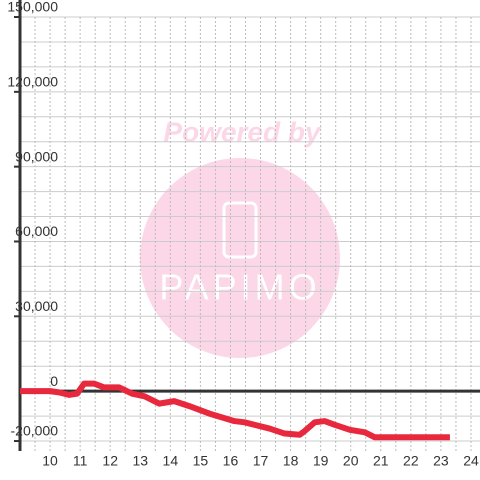 This screenshot has height=480, width=480. What do you see at coordinates (261, 461) in the screenshot?
I see `x-tick-label: 17` at bounding box center [261, 461].